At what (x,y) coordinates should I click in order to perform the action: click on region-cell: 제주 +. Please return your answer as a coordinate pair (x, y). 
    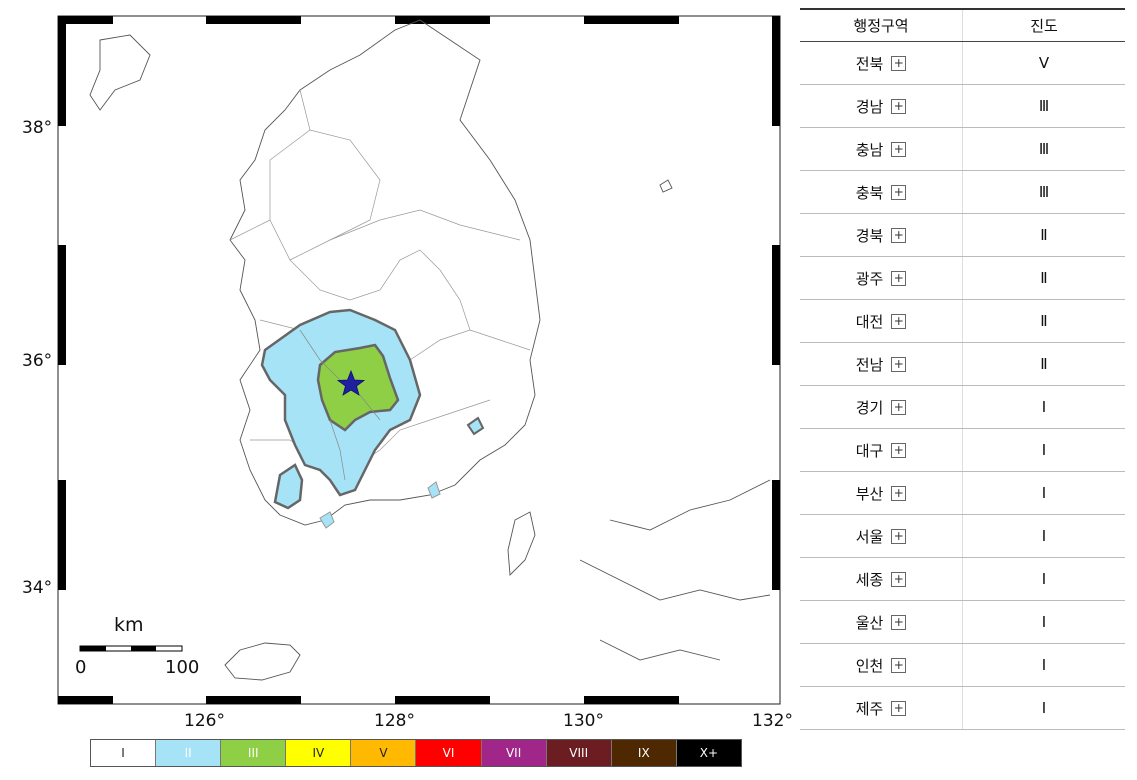
    Looking at the image, I should click on (881, 708).